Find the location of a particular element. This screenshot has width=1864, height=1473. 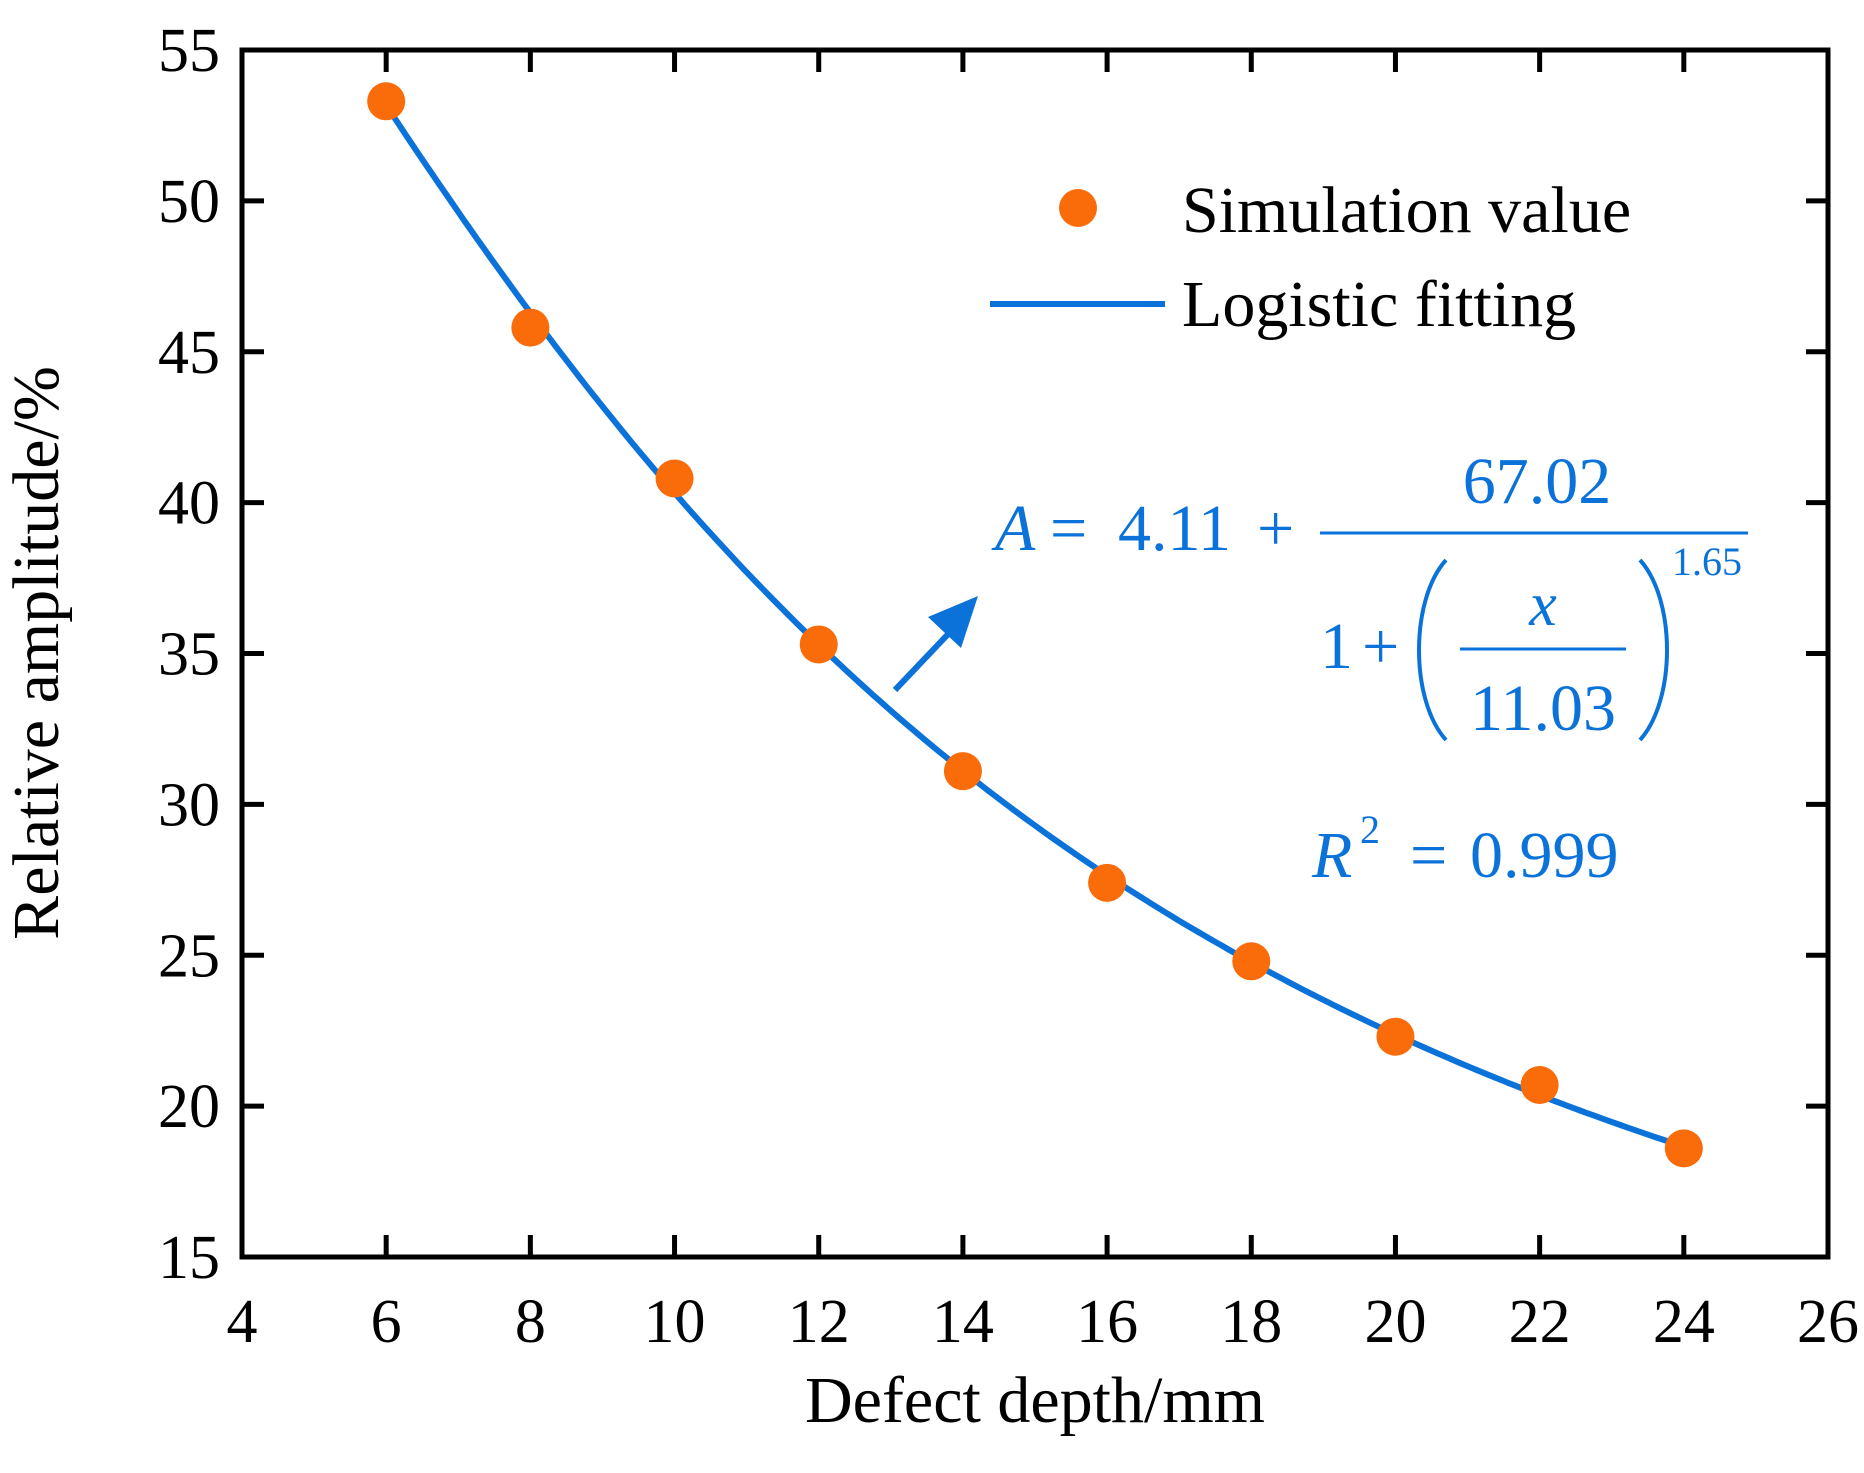

x-tick-label: 18 is located at coordinates (1251, 1322).